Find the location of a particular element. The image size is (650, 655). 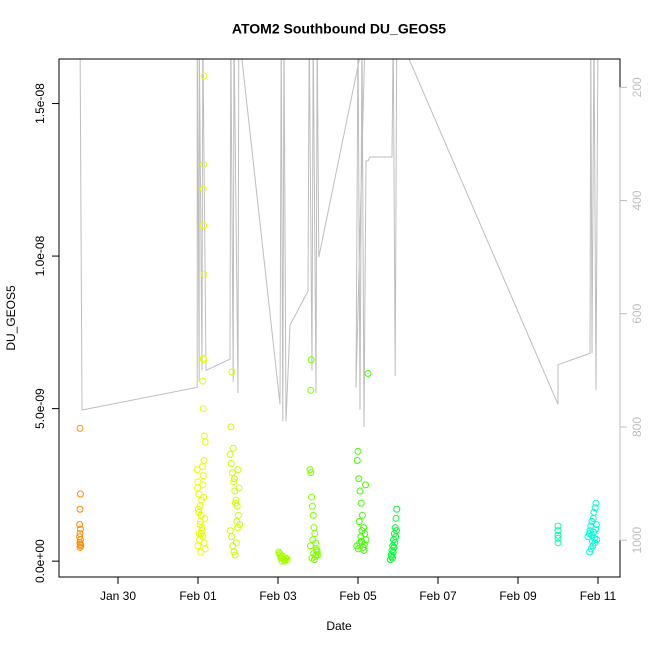

y-tick-label: 1.5e-08 is located at coordinates (40, 103).